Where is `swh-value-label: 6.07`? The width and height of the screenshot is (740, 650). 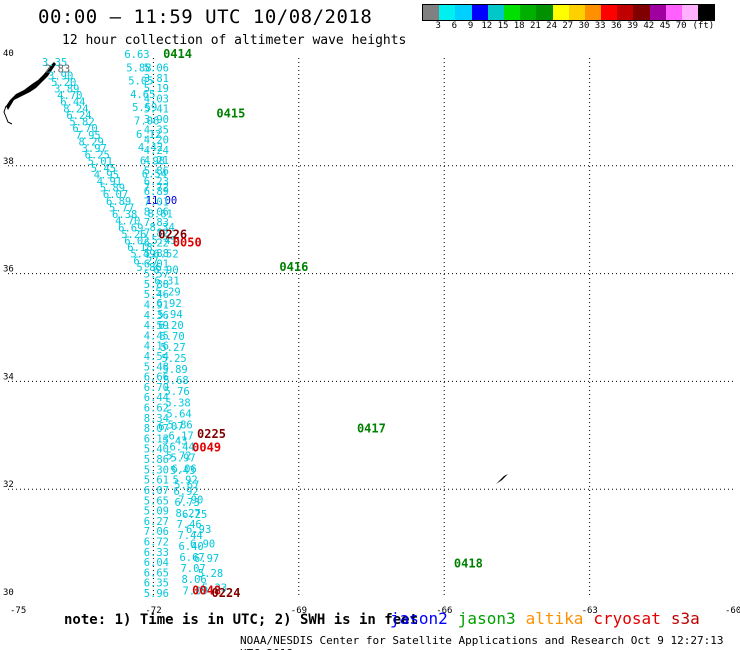 swh-value-label: 6.07 is located at coordinates (156, 491).